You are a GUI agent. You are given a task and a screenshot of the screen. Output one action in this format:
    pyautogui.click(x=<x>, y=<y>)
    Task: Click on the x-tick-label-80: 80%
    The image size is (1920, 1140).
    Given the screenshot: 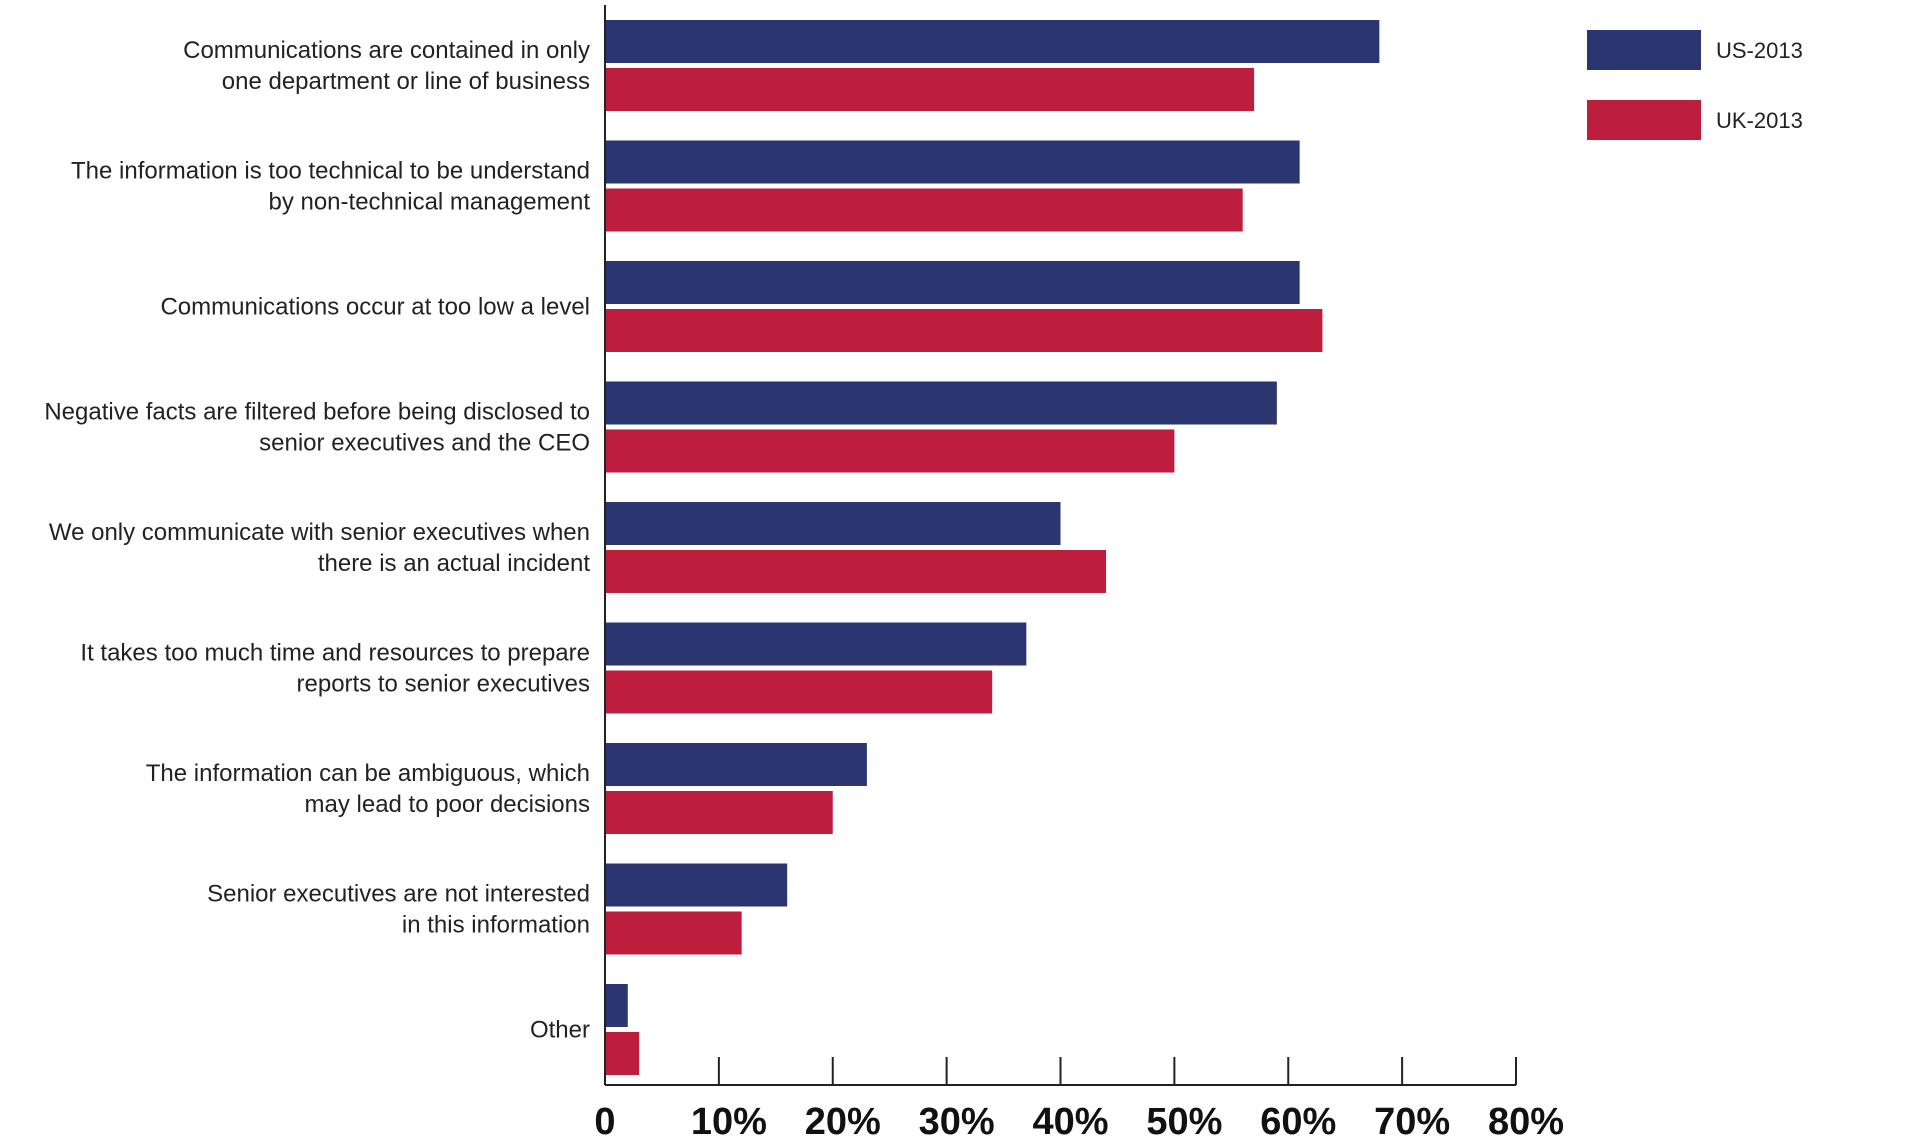 What is the action you would take?
    pyautogui.click(x=1526, y=1118)
    